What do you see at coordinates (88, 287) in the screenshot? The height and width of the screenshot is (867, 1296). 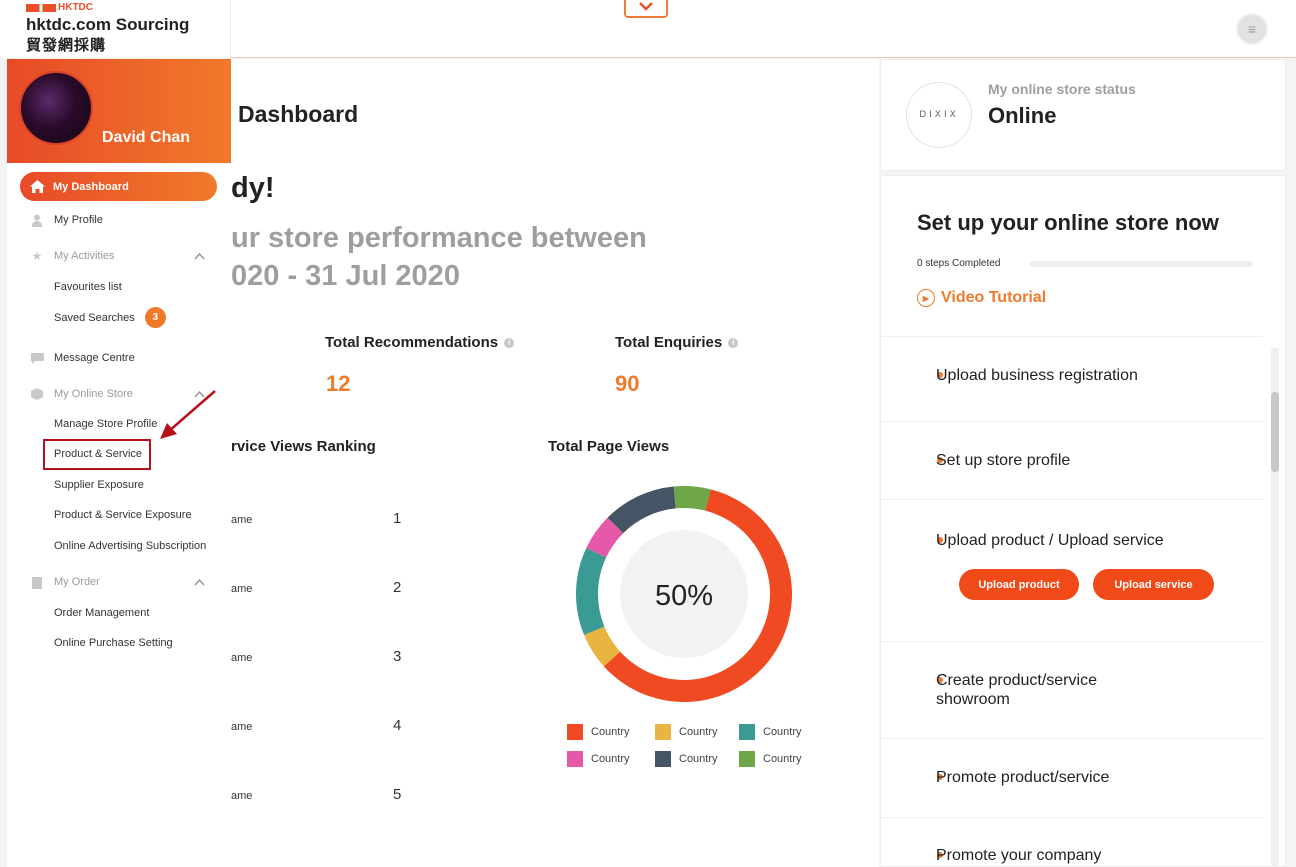 I see `sidebar-item-favourites: Favourites list` at bounding box center [88, 287].